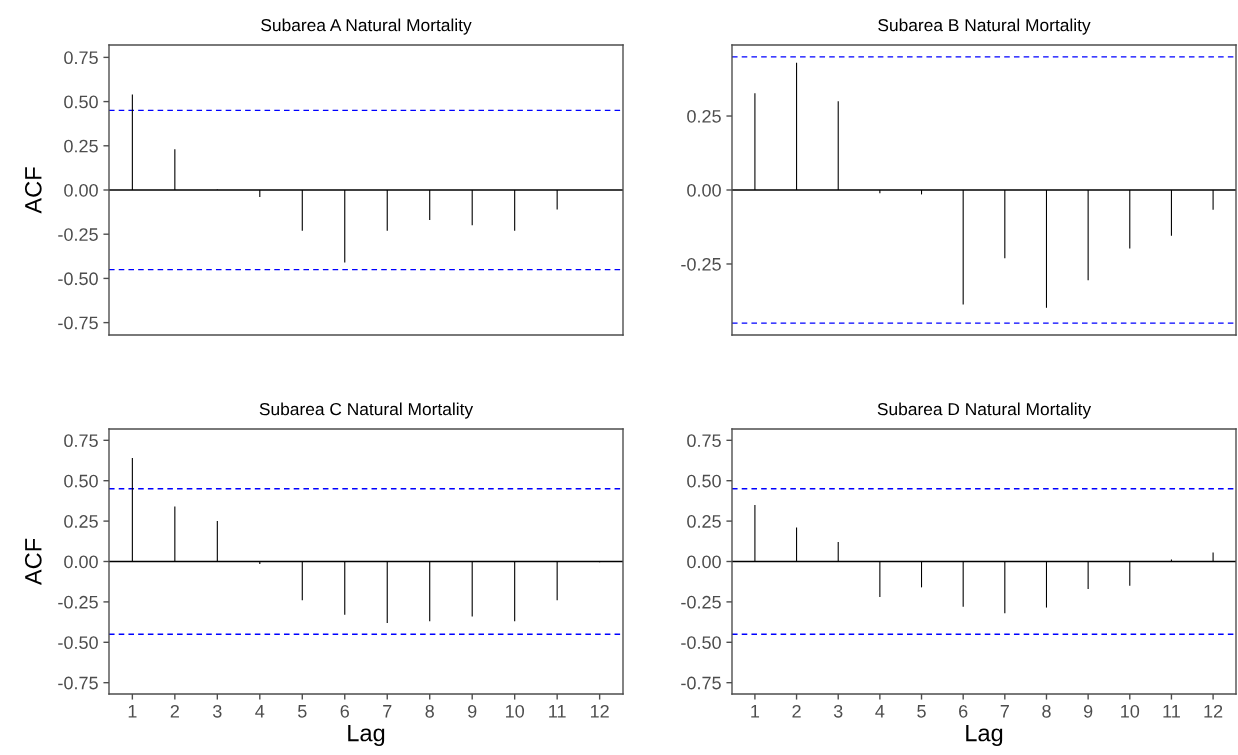 This screenshot has width=1238, height=755. What do you see at coordinates (984, 26) in the screenshot?
I see `chart-title: Subarea B Natural Mortality` at bounding box center [984, 26].